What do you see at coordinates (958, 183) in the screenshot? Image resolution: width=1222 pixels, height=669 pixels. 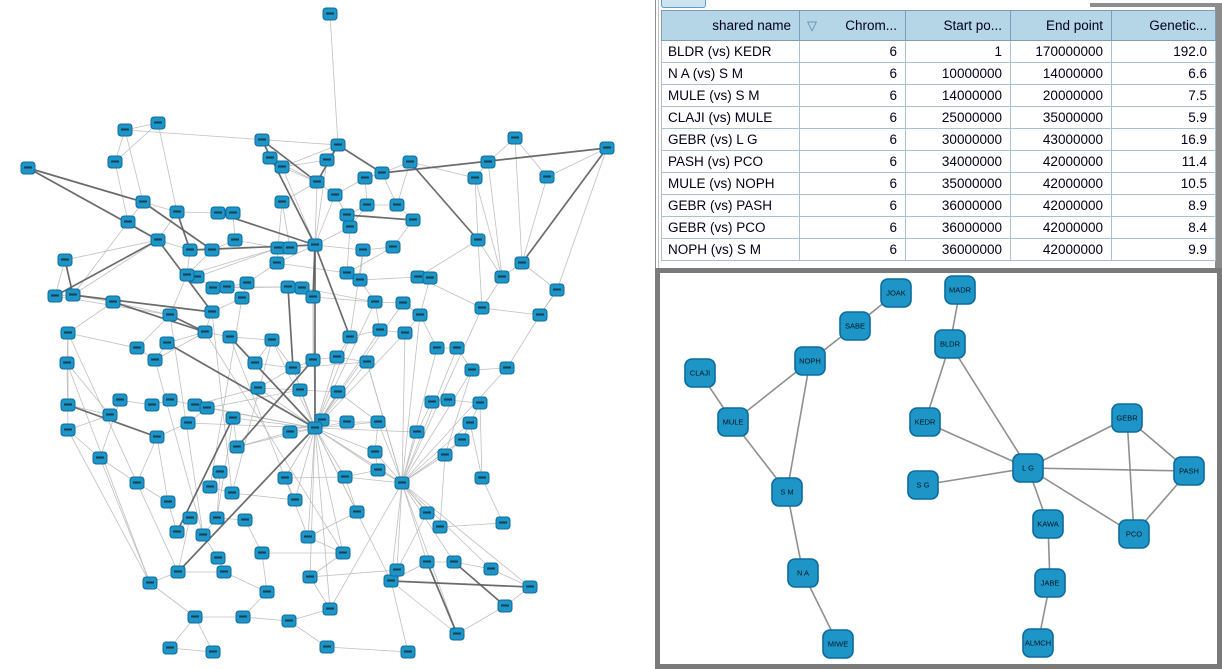 I see `table-cell: 35000000` at bounding box center [958, 183].